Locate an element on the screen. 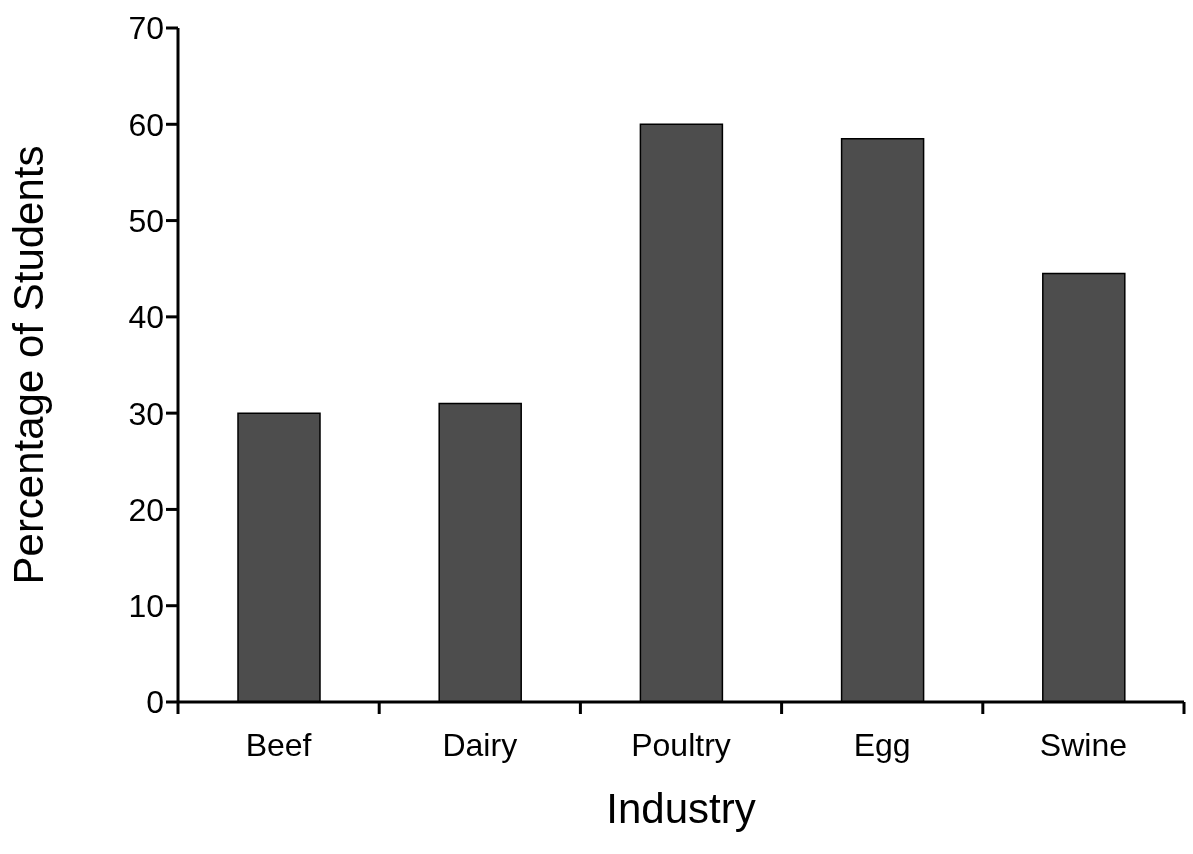 The height and width of the screenshot is (854, 1193). x-tick-label: Poultry is located at coordinates (681, 744).